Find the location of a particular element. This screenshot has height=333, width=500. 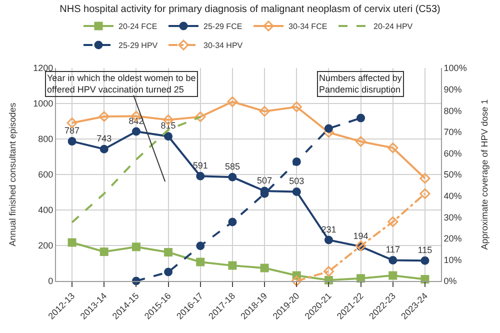

y2-tick-label: 100% is located at coordinates (455, 68).